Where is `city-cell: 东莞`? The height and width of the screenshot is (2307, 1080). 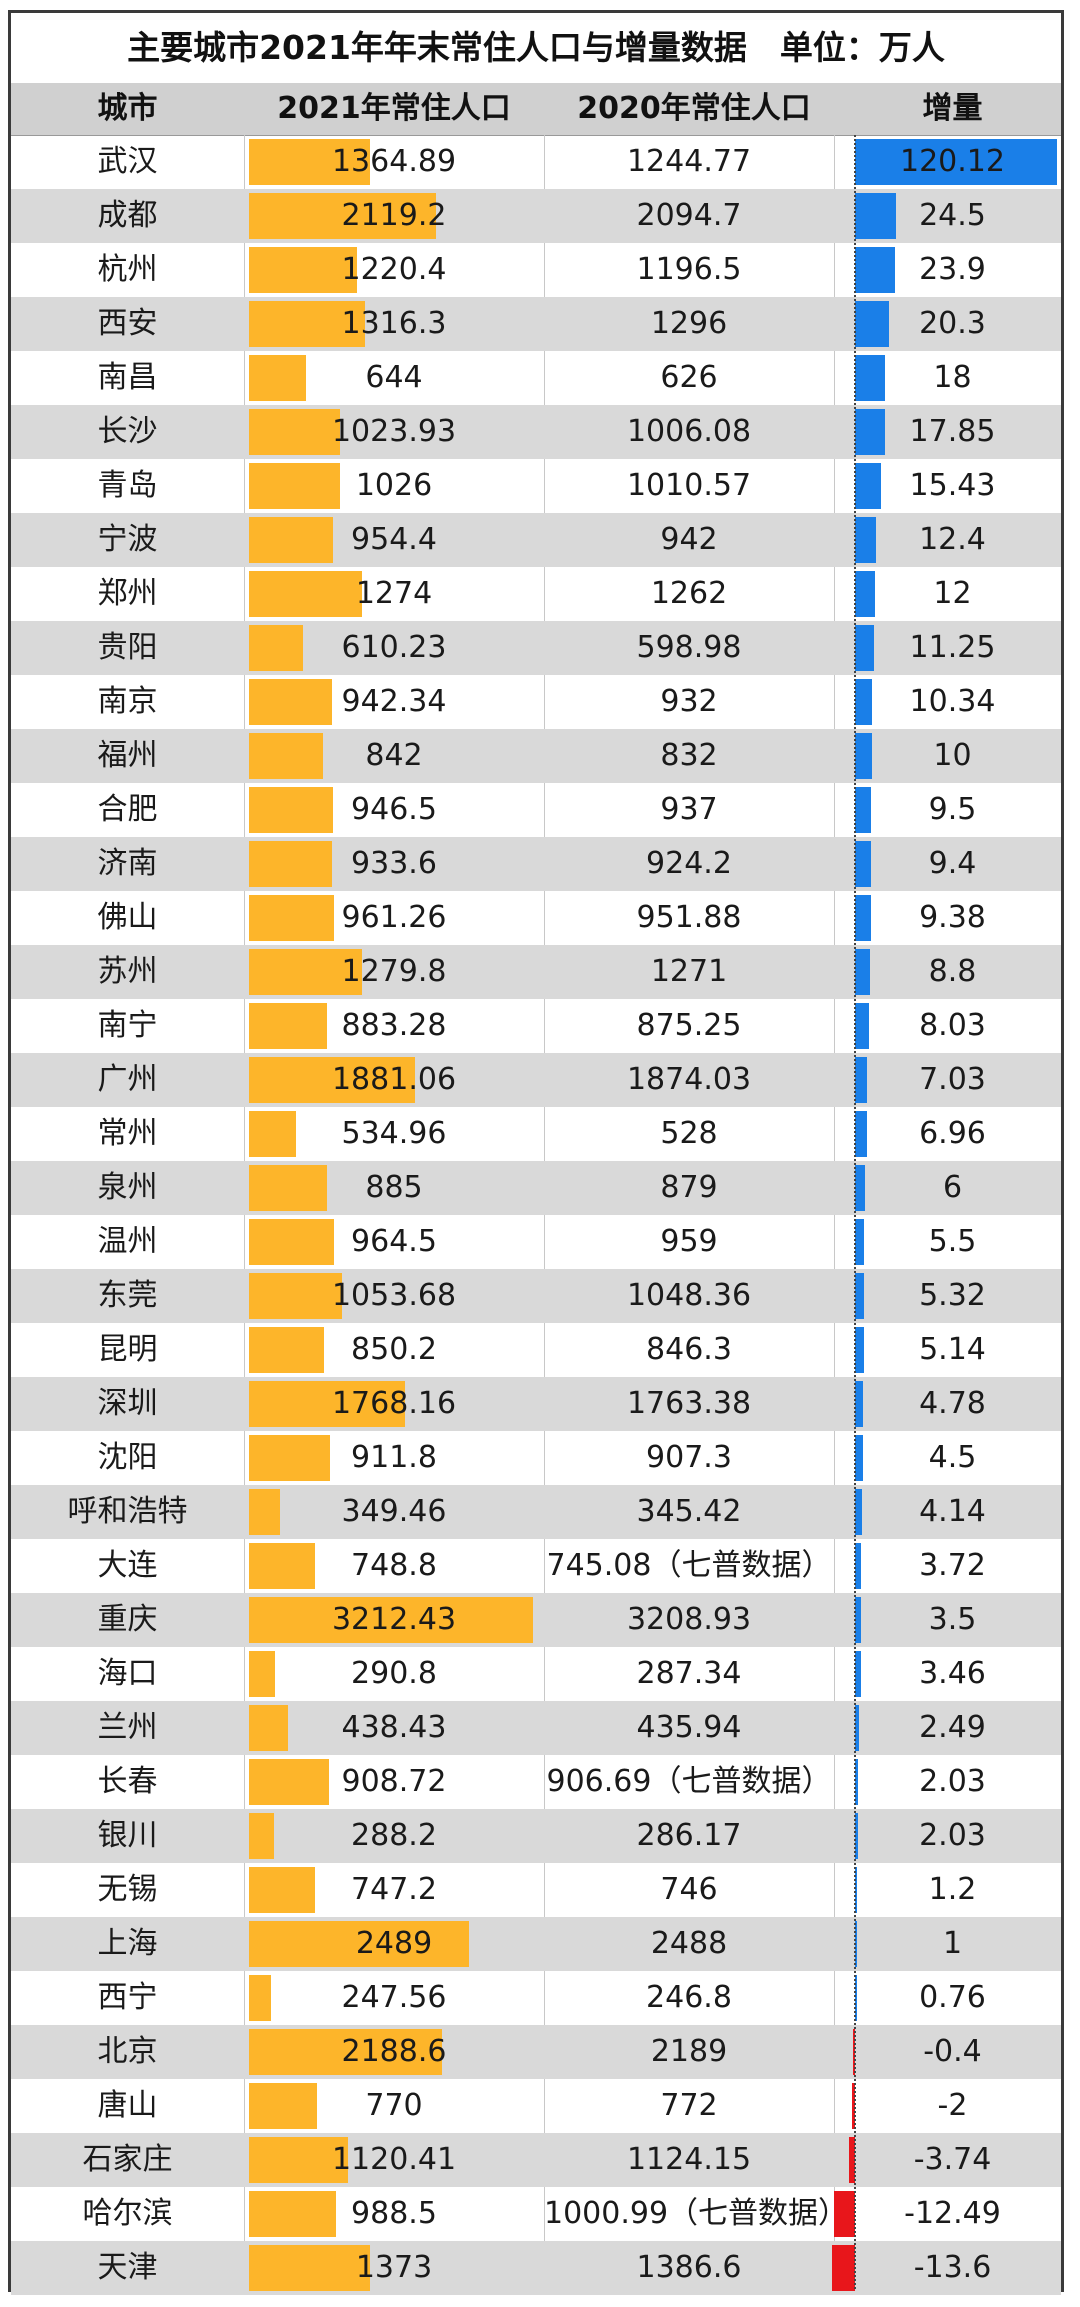 city-cell: 东莞 is located at coordinates (127, 1295).